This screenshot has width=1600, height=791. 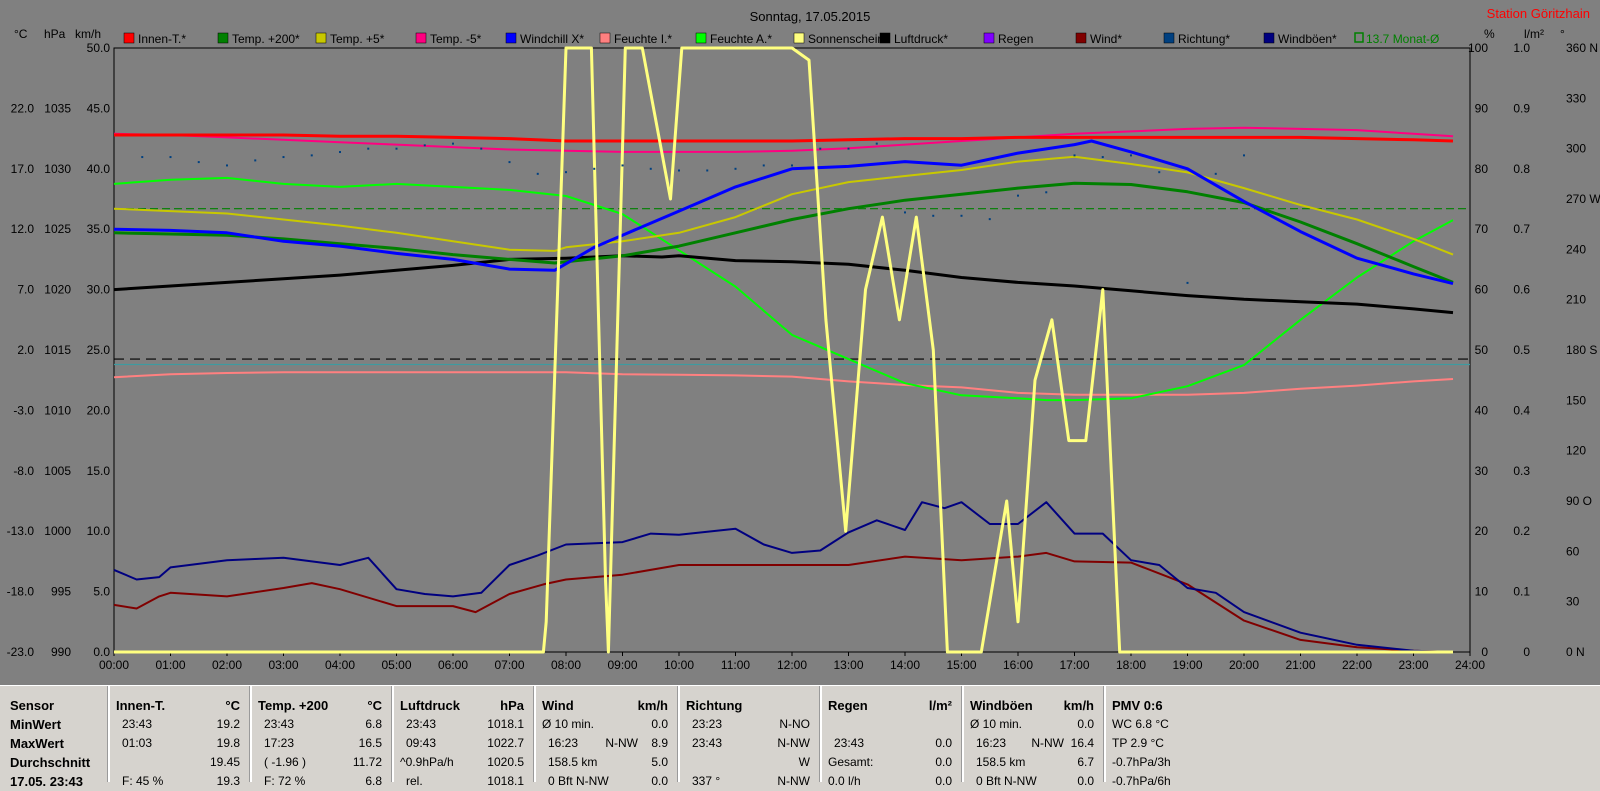 What do you see at coordinates (1140, 724) in the screenshot?
I see `pmv-windchill: WC 6.8 °C` at bounding box center [1140, 724].